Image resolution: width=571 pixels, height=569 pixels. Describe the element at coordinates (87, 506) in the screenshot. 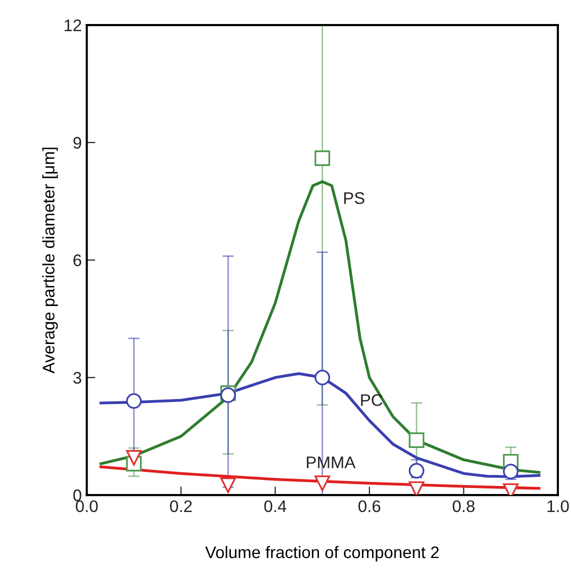

I see `x-tick-label: 0.0` at that location.